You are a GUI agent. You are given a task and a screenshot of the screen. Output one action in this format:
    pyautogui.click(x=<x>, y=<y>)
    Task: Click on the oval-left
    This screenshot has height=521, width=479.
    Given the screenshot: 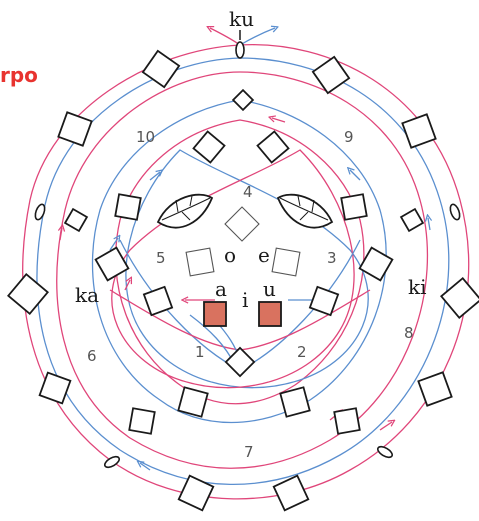 What is the action you would take?
    pyautogui.click(x=40, y=212)
    